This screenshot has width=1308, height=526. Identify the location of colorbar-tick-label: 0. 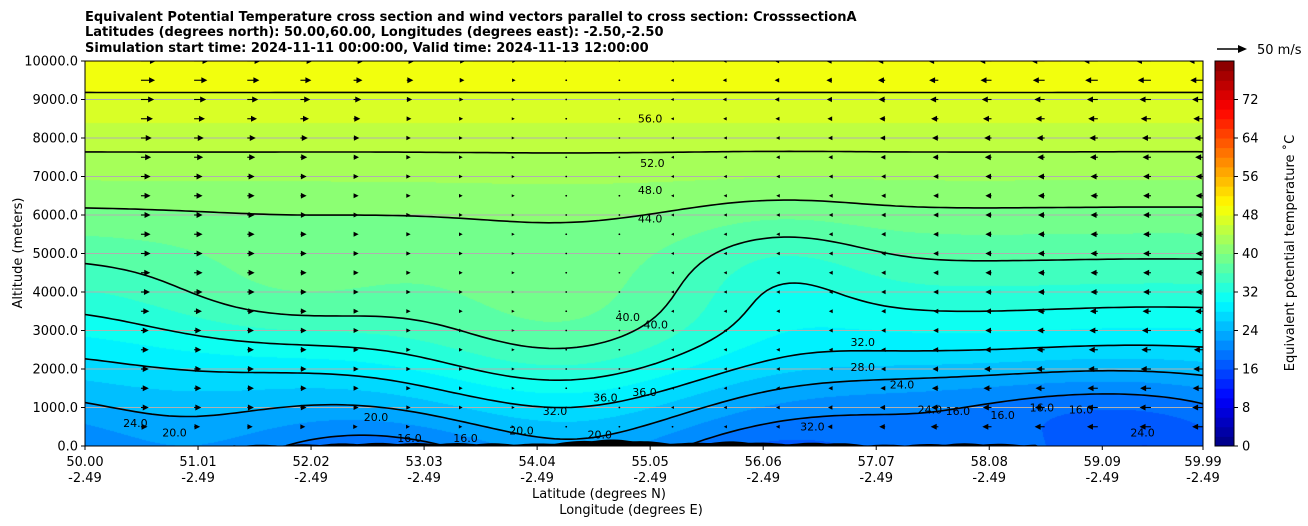
(1246, 447).